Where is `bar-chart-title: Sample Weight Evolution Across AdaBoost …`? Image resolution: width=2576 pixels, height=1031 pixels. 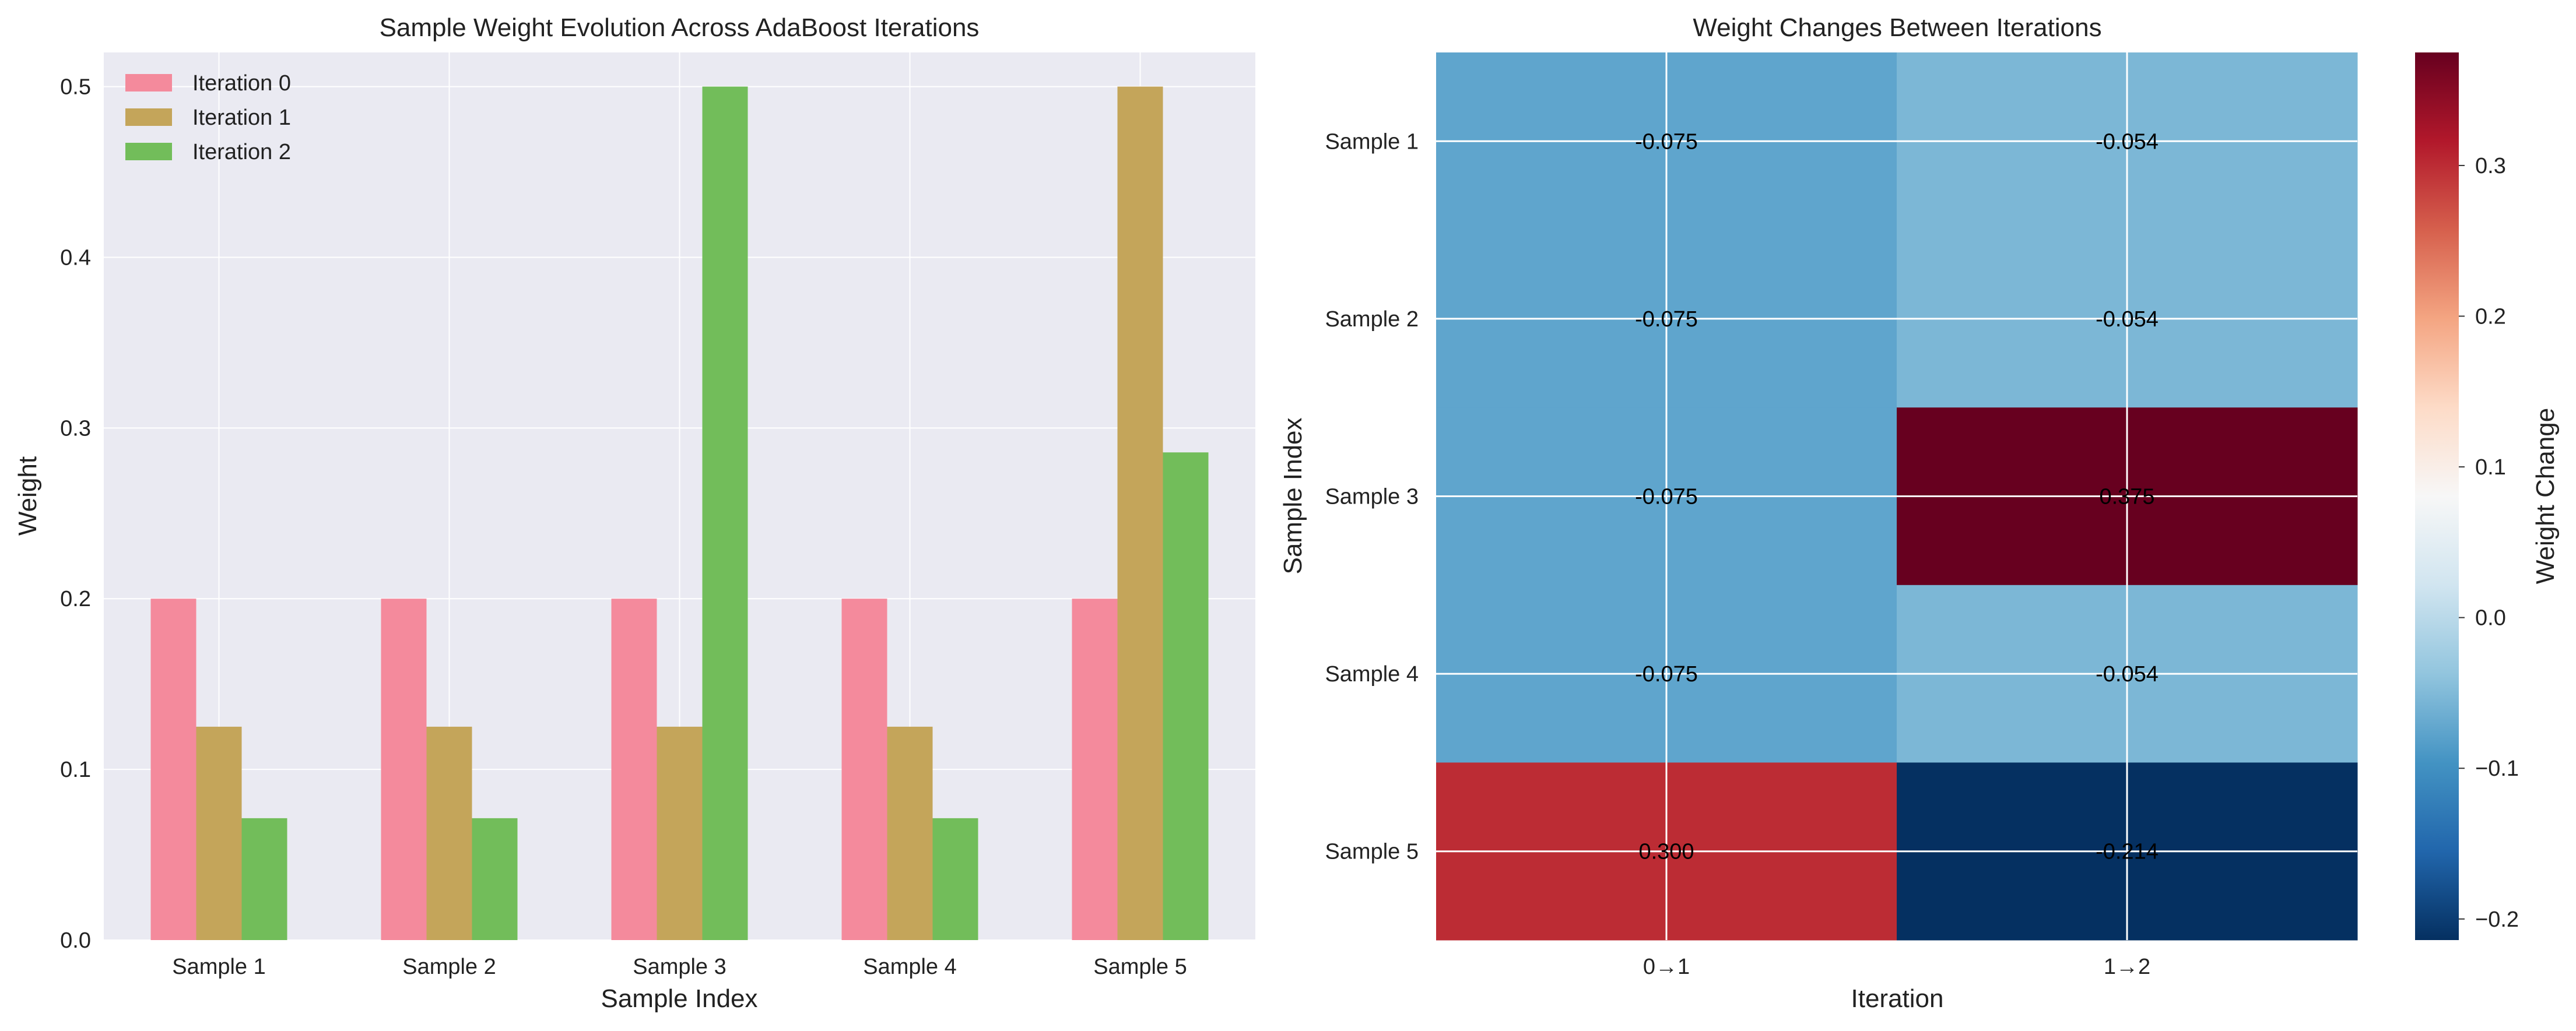
bar-chart-title: Sample Weight Evolution Across AdaBoost … is located at coordinates (680, 27).